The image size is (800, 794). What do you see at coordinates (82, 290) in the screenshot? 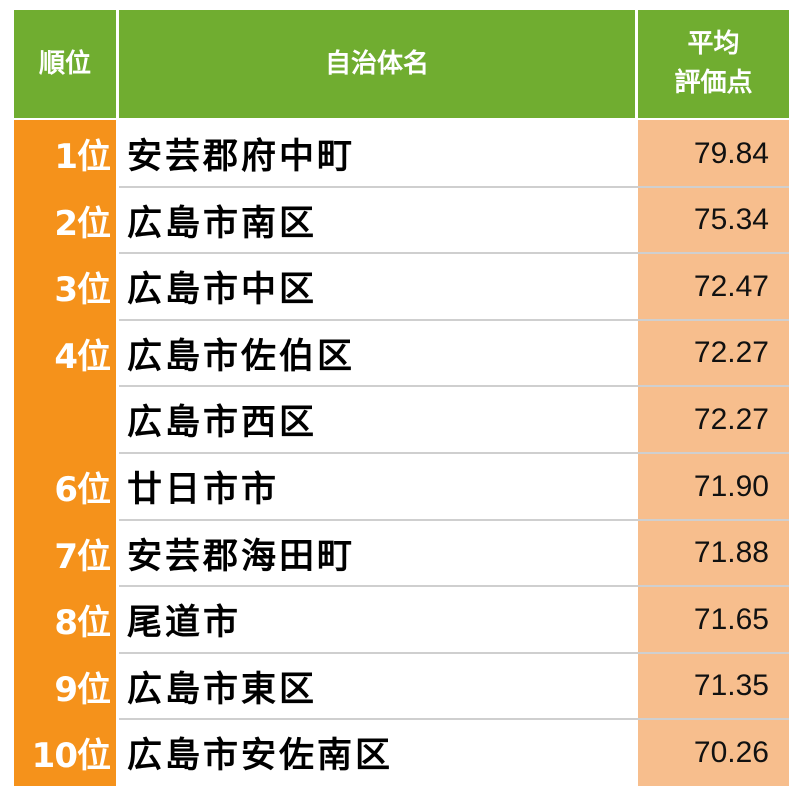
I see `rank-cell: 3位` at bounding box center [82, 290].